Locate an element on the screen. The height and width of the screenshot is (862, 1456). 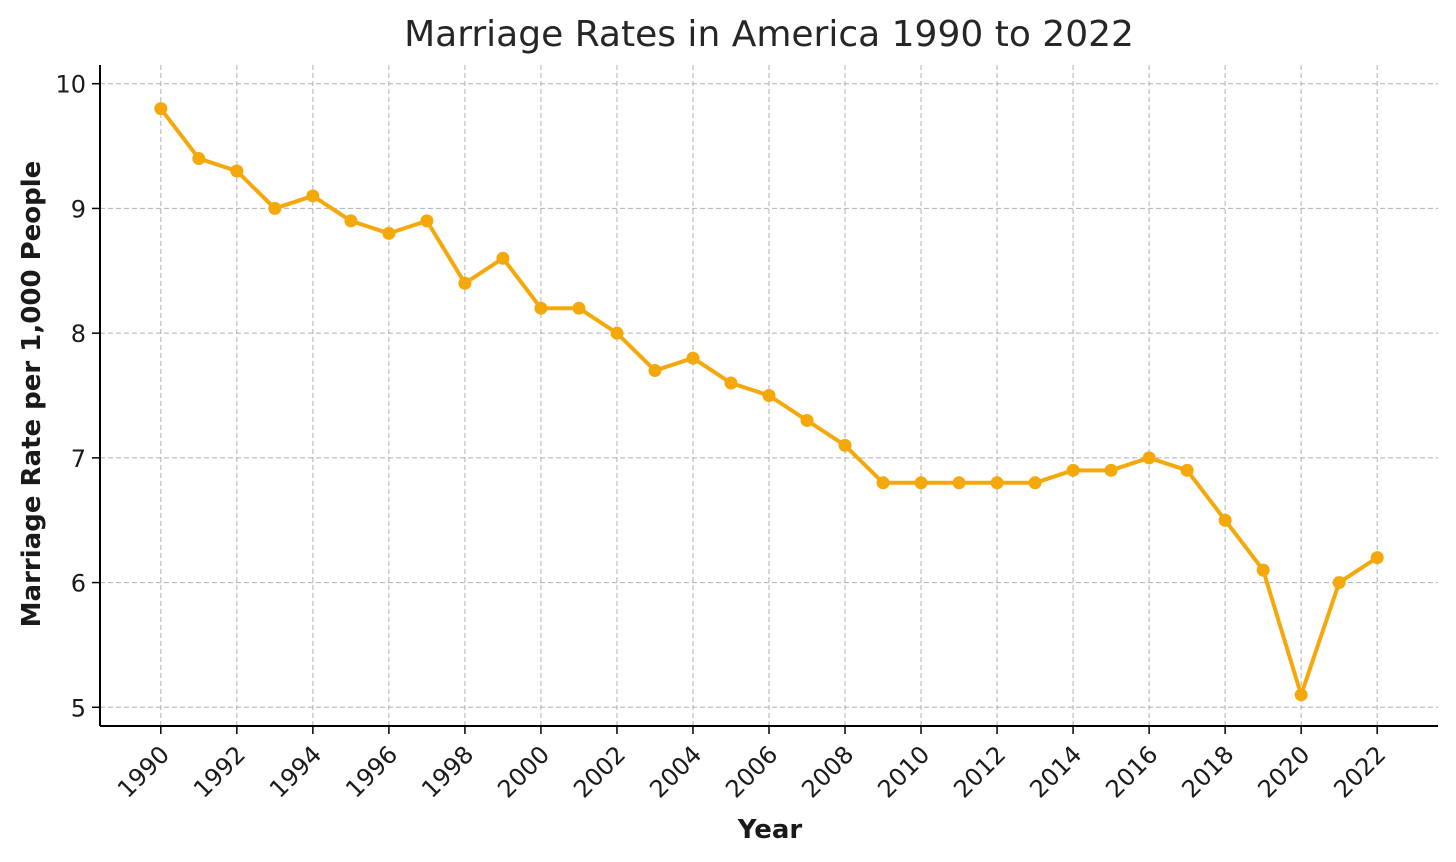
y-tick-label: 8 is located at coordinates (78, 334).